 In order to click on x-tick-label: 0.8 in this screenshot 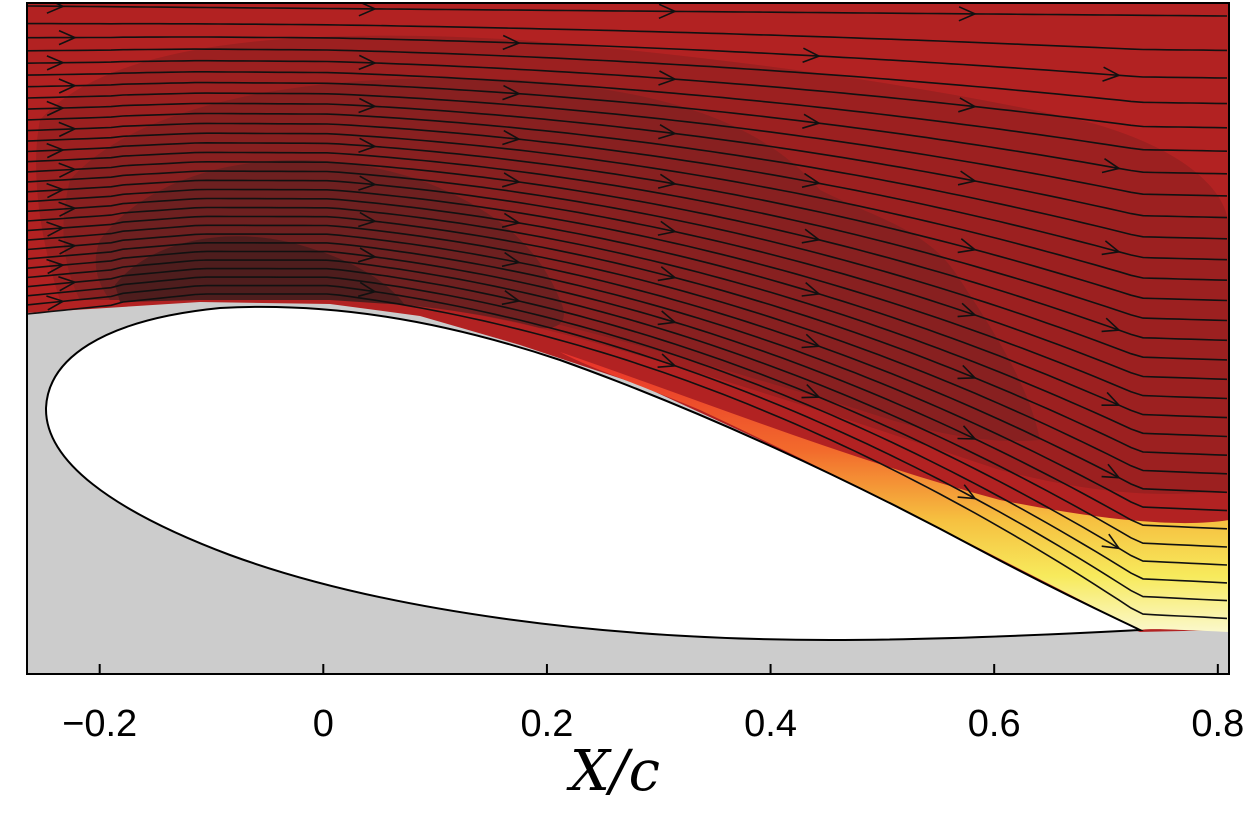, I will do `click(1217, 724)`.